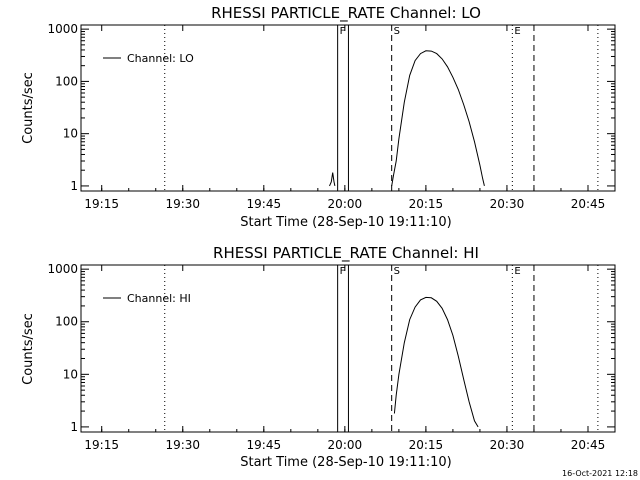 This screenshot has height=480, width=640. What do you see at coordinates (62, 269) in the screenshot?
I see `hi-y-tick-label-3: 1000` at bounding box center [62, 269].